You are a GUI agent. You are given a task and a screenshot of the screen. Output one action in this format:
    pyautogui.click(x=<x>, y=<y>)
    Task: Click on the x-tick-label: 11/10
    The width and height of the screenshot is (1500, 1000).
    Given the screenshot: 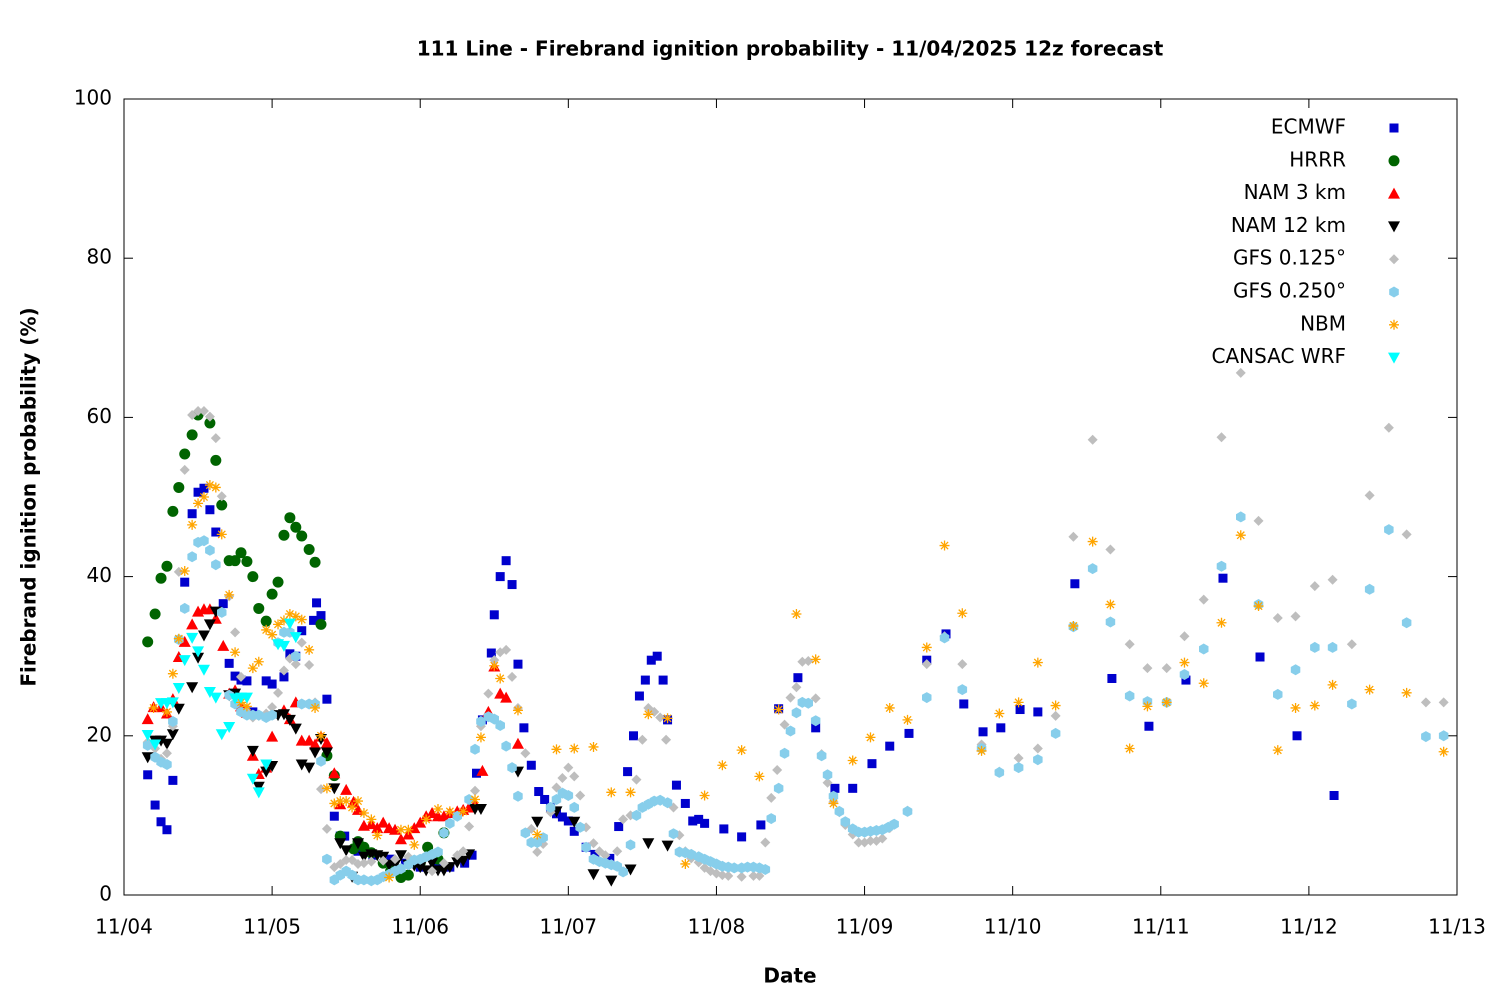 What is the action you would take?
    pyautogui.click(x=1013, y=927)
    